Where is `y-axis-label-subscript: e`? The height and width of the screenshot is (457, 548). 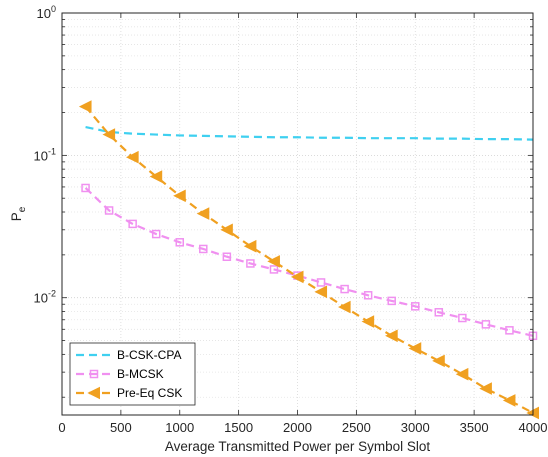 y-axis-label-subscript: e is located at coordinates (22, 209).